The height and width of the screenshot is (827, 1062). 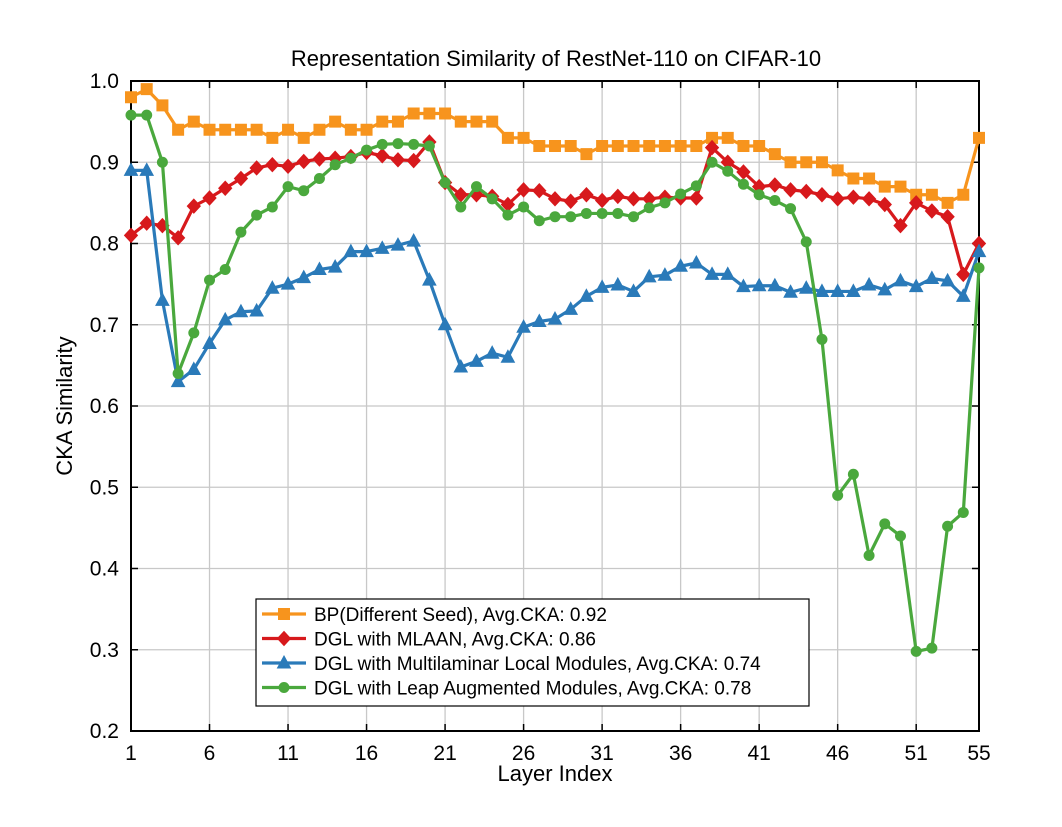 What do you see at coordinates (532, 652) in the screenshot?
I see `legend-box` at bounding box center [532, 652].